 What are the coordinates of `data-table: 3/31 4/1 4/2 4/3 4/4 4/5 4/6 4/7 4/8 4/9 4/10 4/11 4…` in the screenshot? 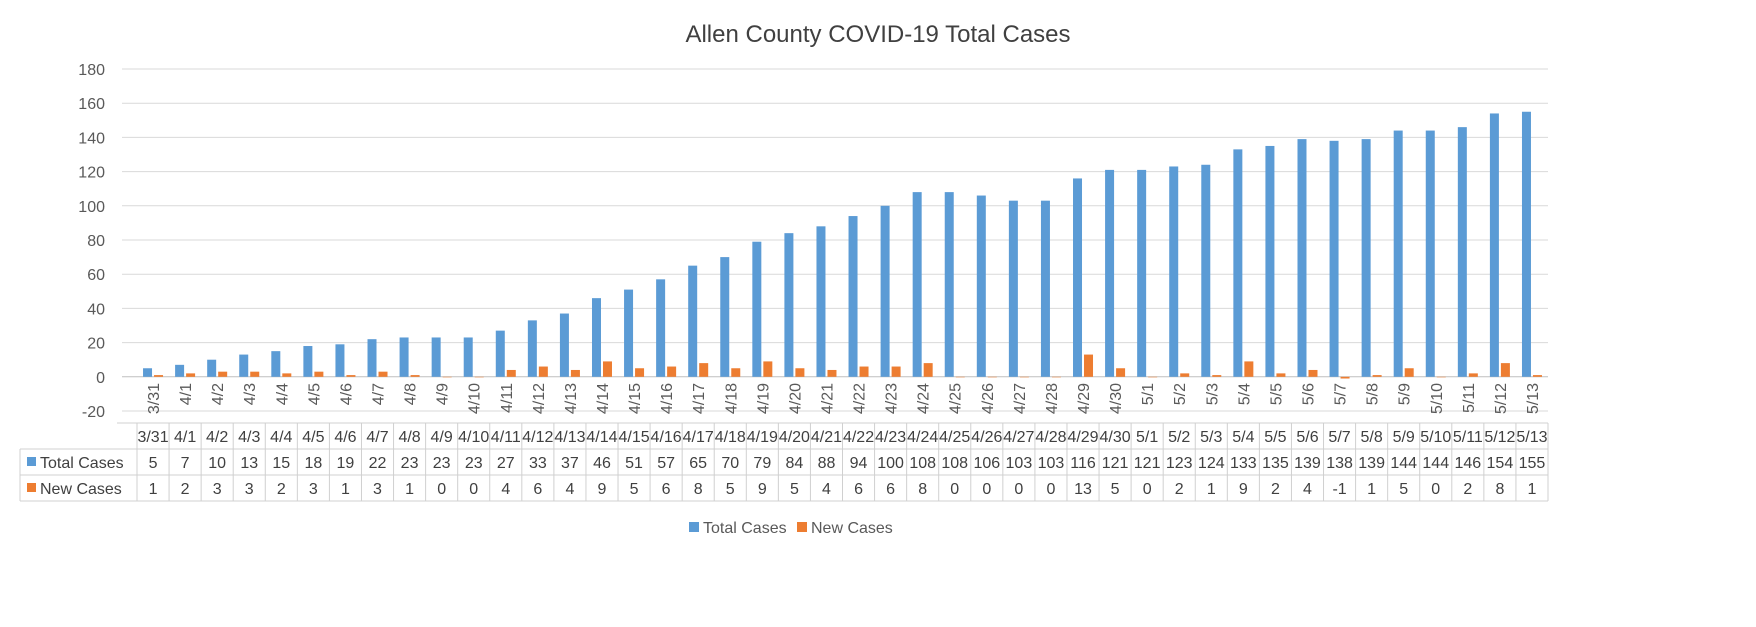 It's located at (784, 462).